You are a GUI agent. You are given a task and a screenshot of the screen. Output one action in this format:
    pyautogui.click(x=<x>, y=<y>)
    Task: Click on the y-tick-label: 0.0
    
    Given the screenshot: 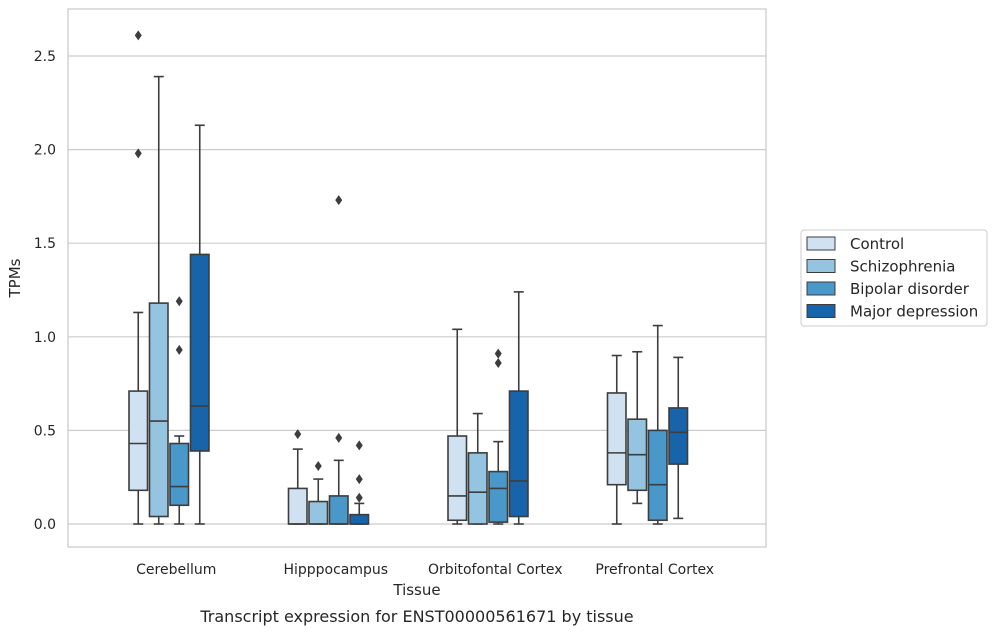 What is the action you would take?
    pyautogui.click(x=45, y=525)
    